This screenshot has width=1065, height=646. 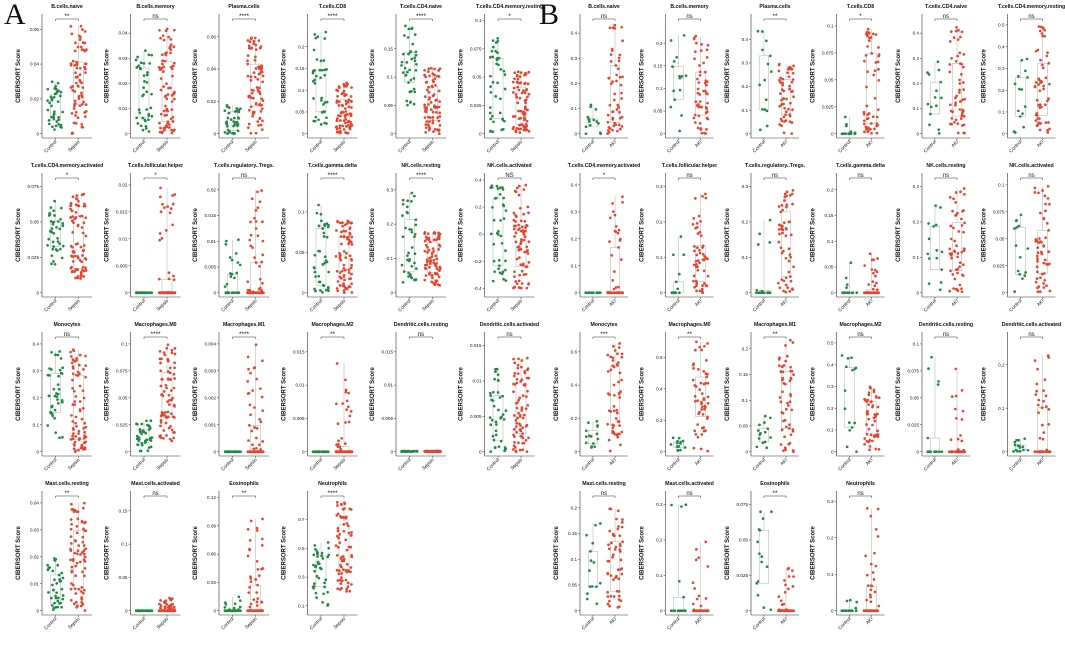 I want to click on subplot-title: B.cells.memory, so click(x=689, y=7).